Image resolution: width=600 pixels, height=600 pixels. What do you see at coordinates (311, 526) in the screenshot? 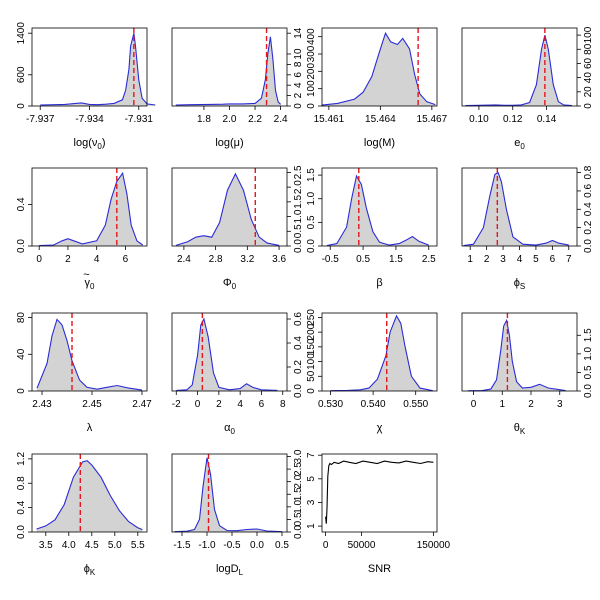
I see `y-tick-label: 1` at bounding box center [311, 526].